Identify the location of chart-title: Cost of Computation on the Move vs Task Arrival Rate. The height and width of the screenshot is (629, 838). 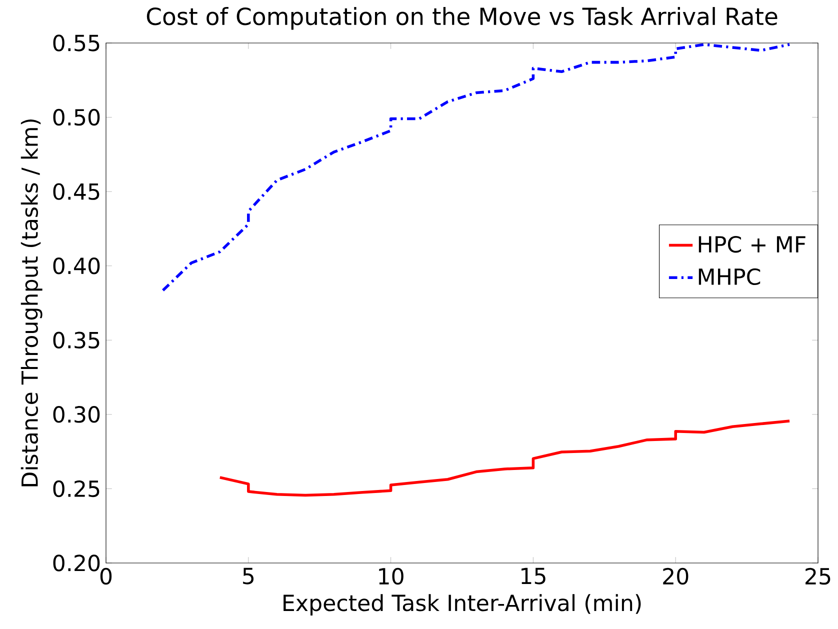
(462, 18).